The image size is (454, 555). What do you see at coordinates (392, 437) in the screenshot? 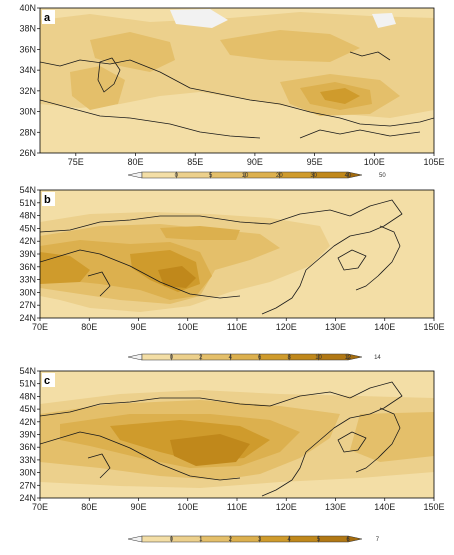
I see `panel-c-contour-2-east` at bounding box center [392, 437].